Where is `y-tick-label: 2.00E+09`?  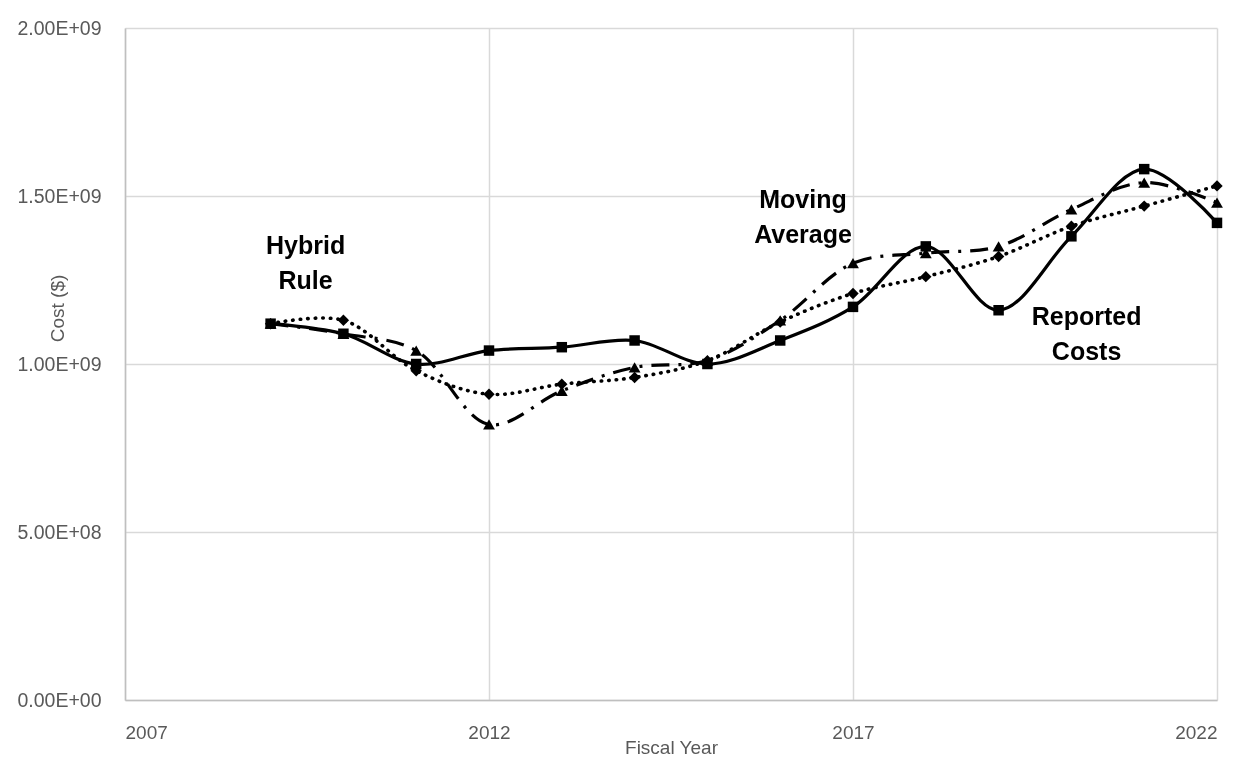
y-tick-label: 2.00E+09 is located at coordinates (59, 27).